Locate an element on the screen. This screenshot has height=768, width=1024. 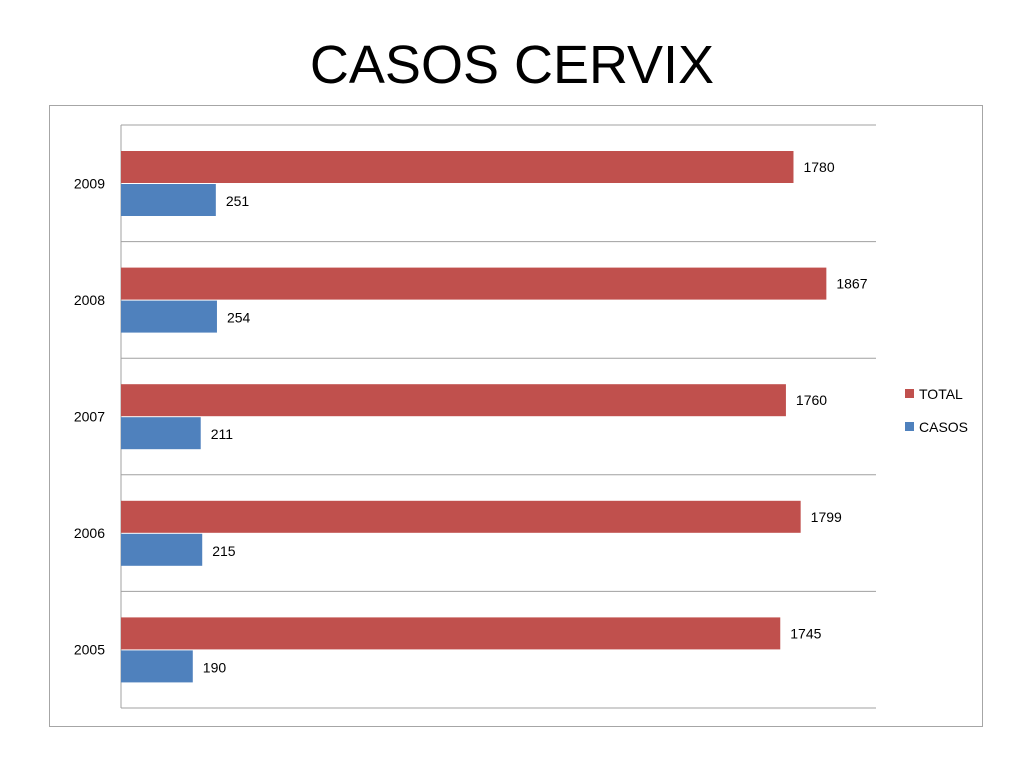
data-label: 1745 is located at coordinates (805, 633).